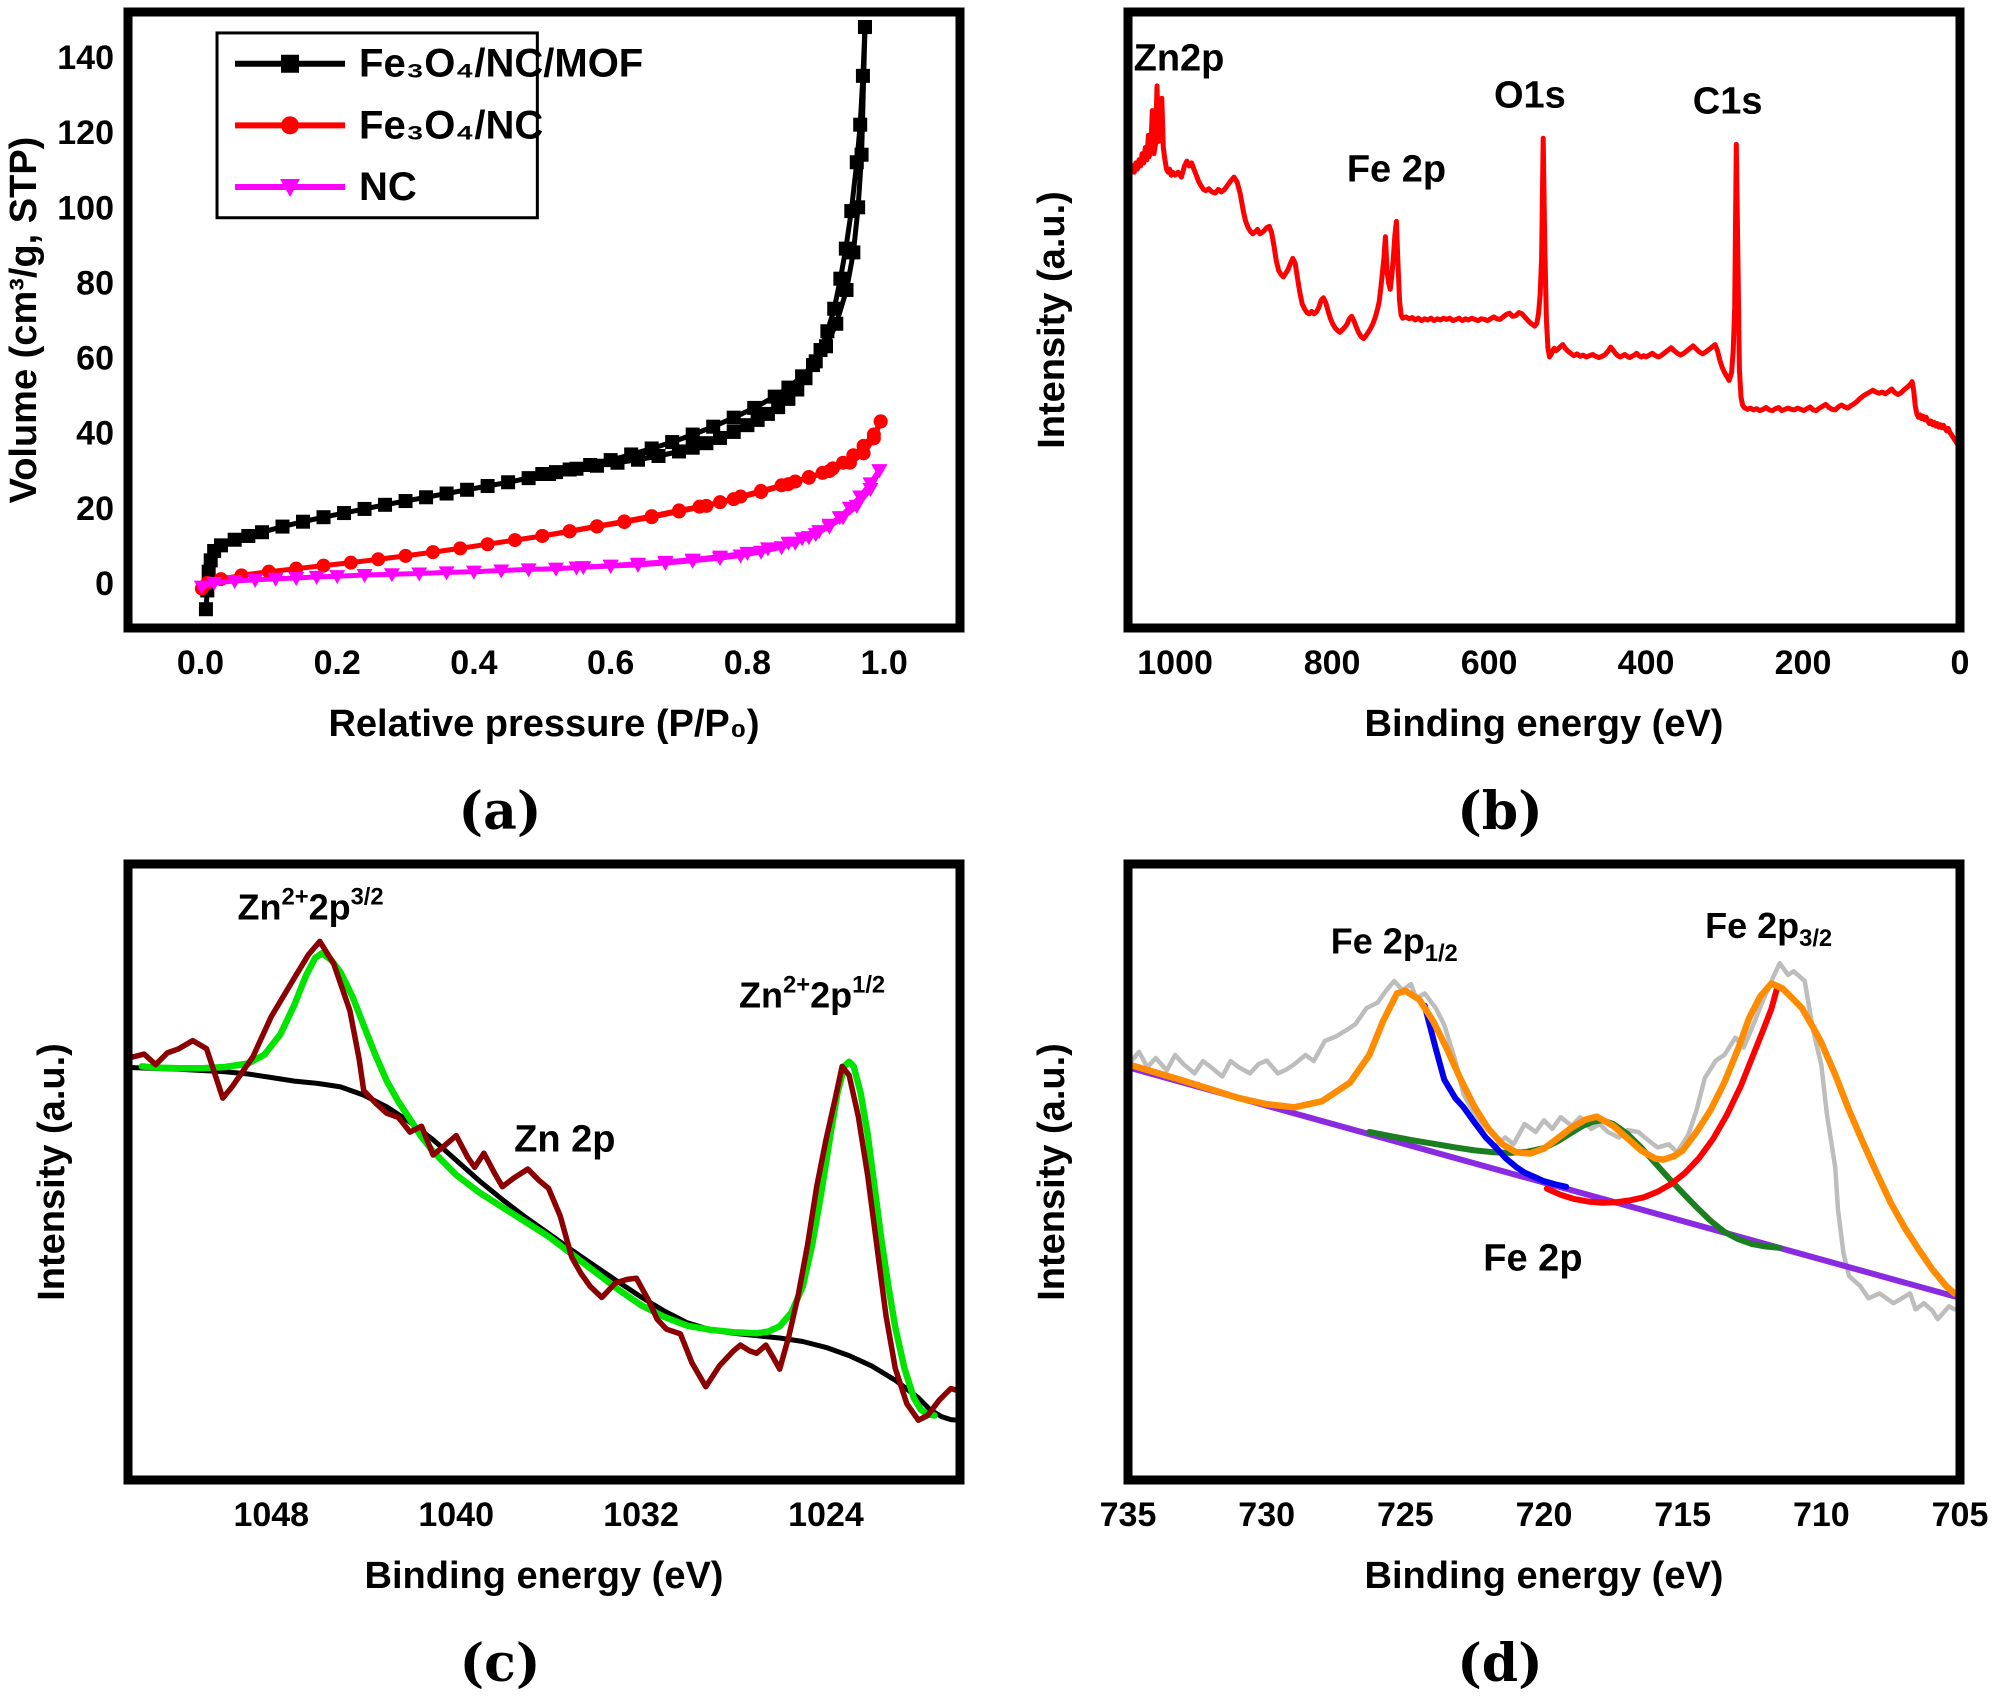  Describe the element at coordinates (543, 724) in the screenshot. I see `xlabel-a: Relative pressure (P/P₀)` at that location.